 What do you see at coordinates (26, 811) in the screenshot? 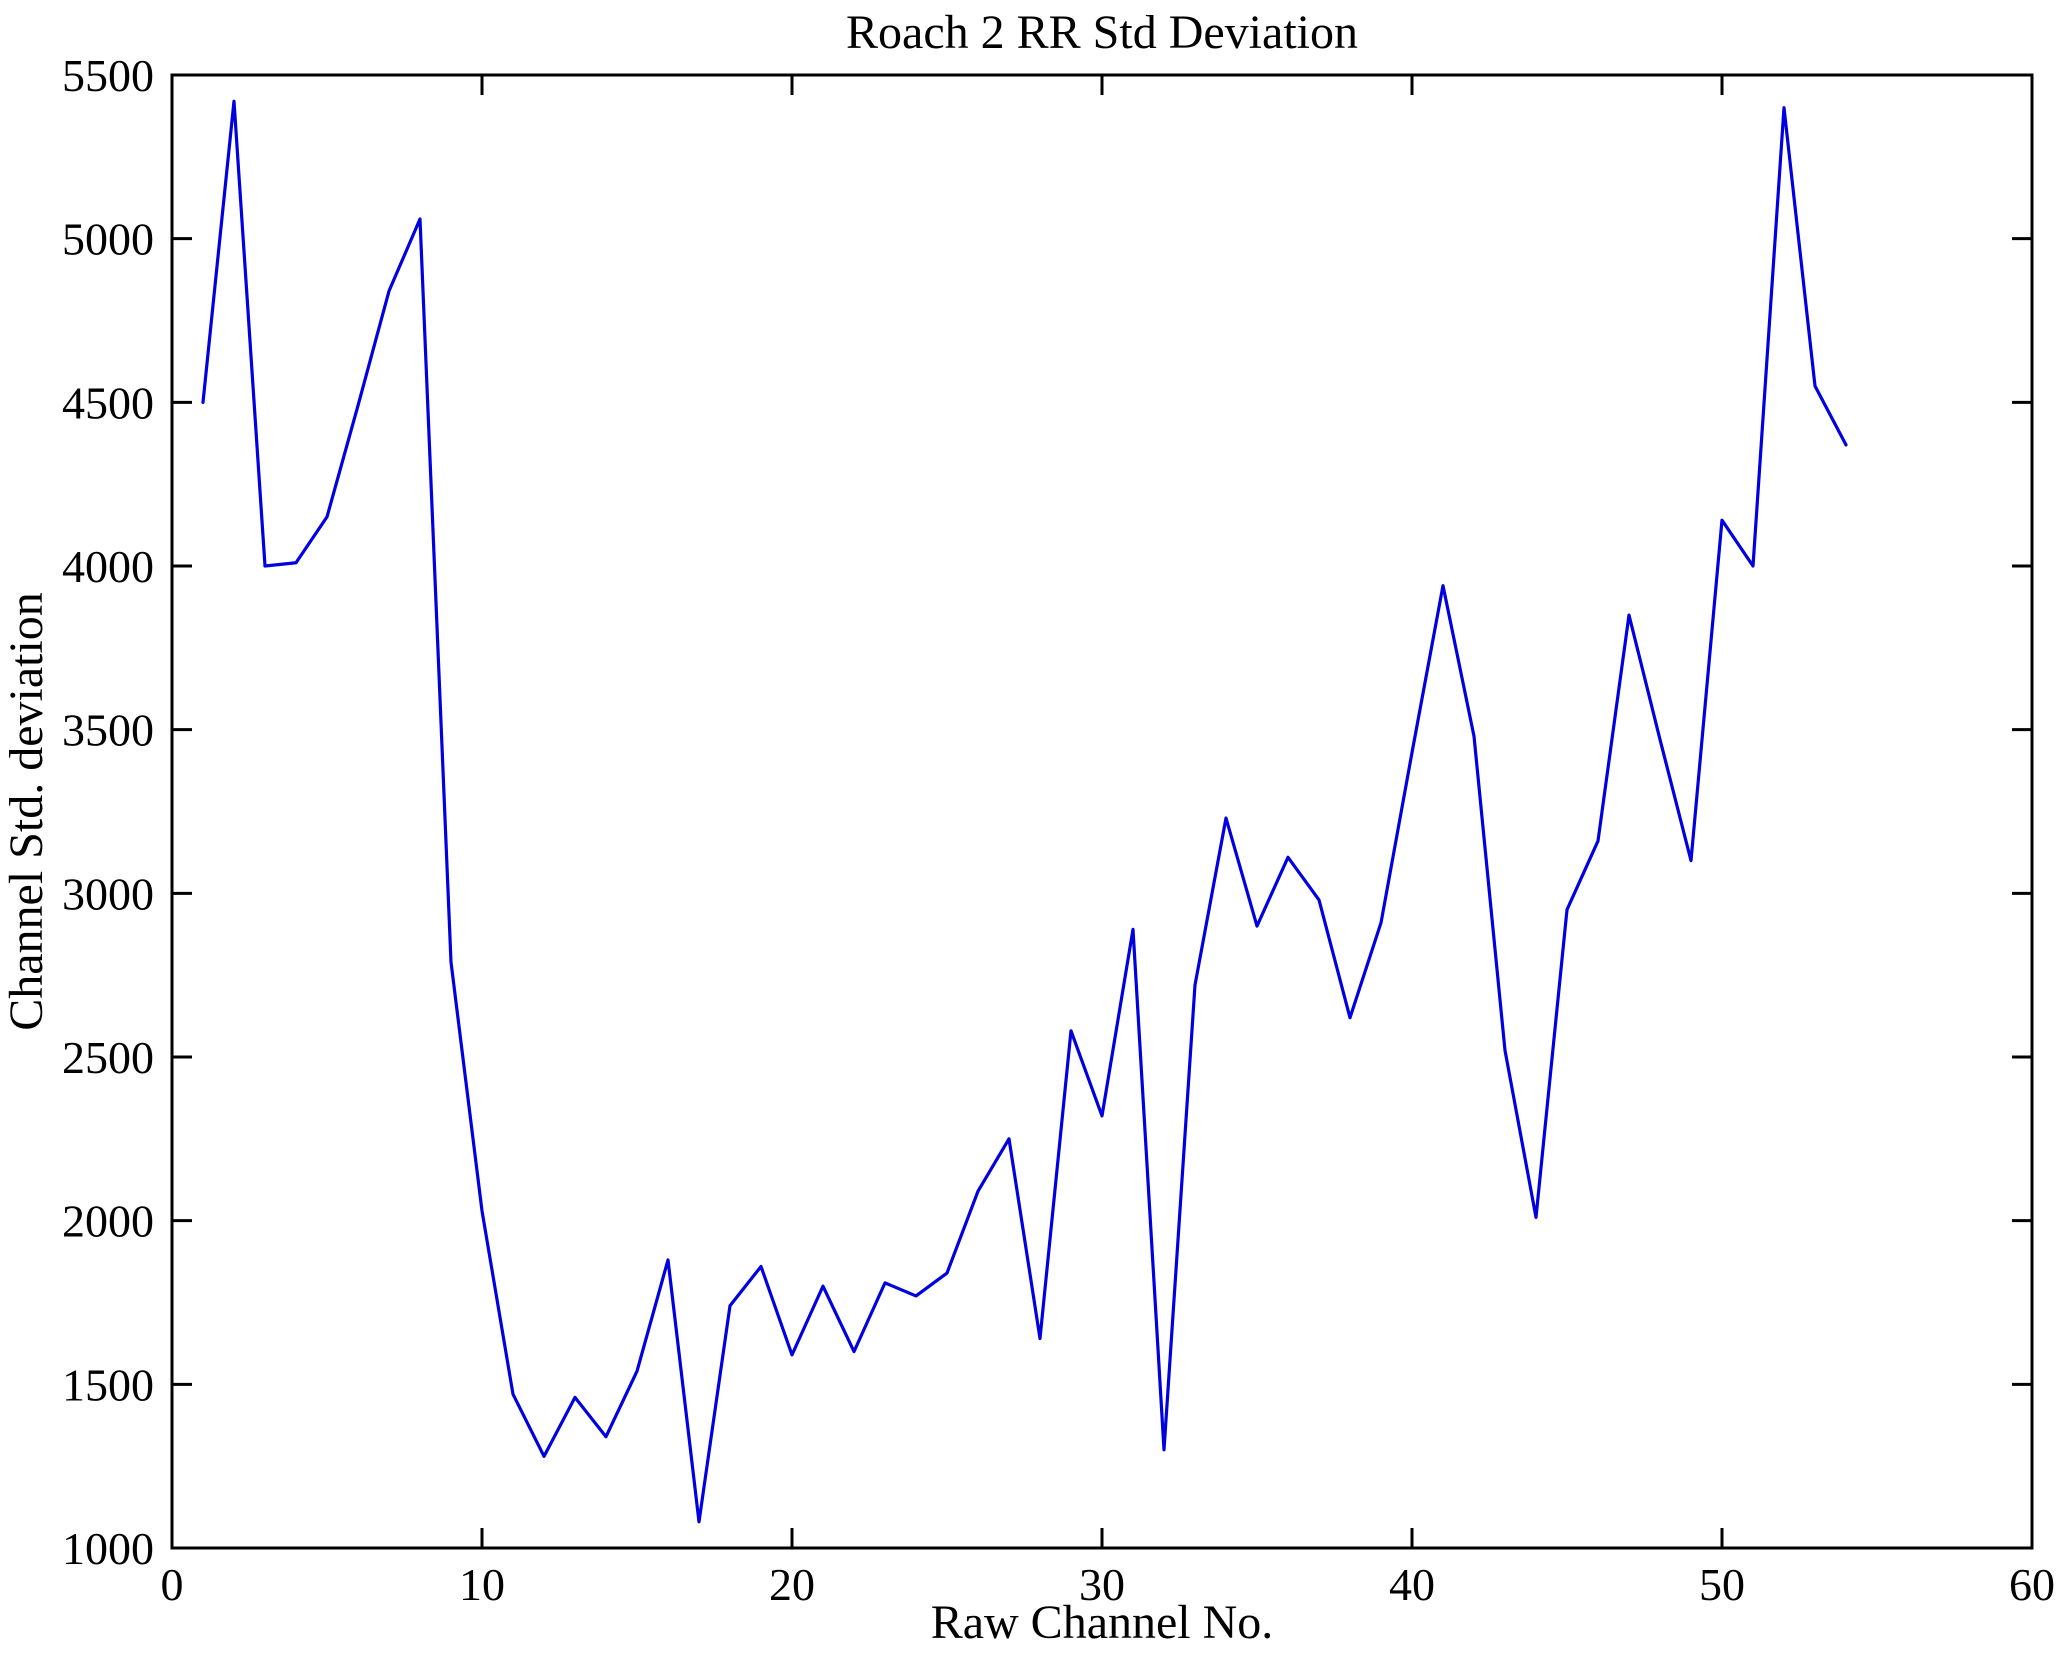
I see `y-axis-label: Channel Std. deviation` at bounding box center [26, 811].